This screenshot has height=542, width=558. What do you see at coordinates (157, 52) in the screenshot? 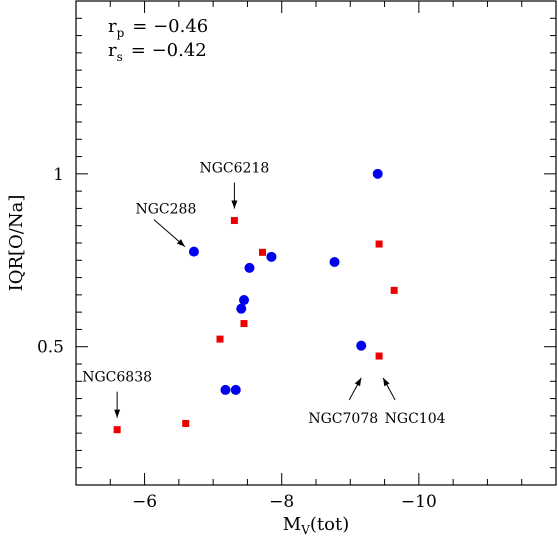
I see `stat-spearman: rs = −0.42` at bounding box center [157, 52].